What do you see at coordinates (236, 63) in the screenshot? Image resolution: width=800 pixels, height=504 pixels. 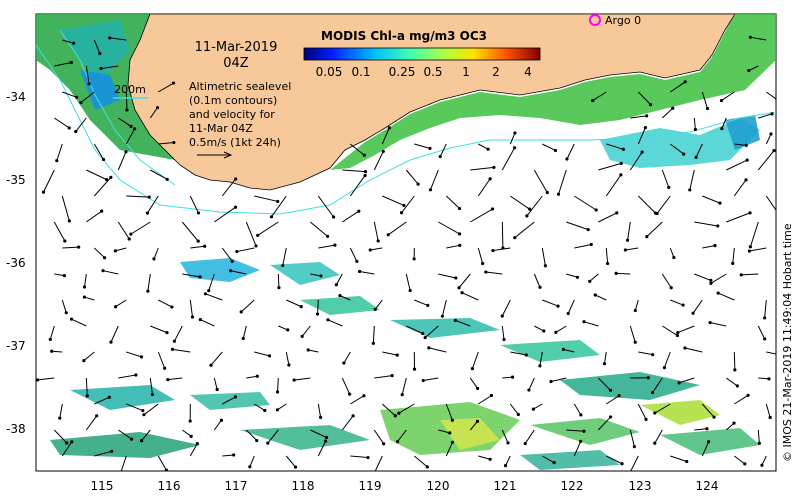 I see `time-title: 04Z` at bounding box center [236, 63].